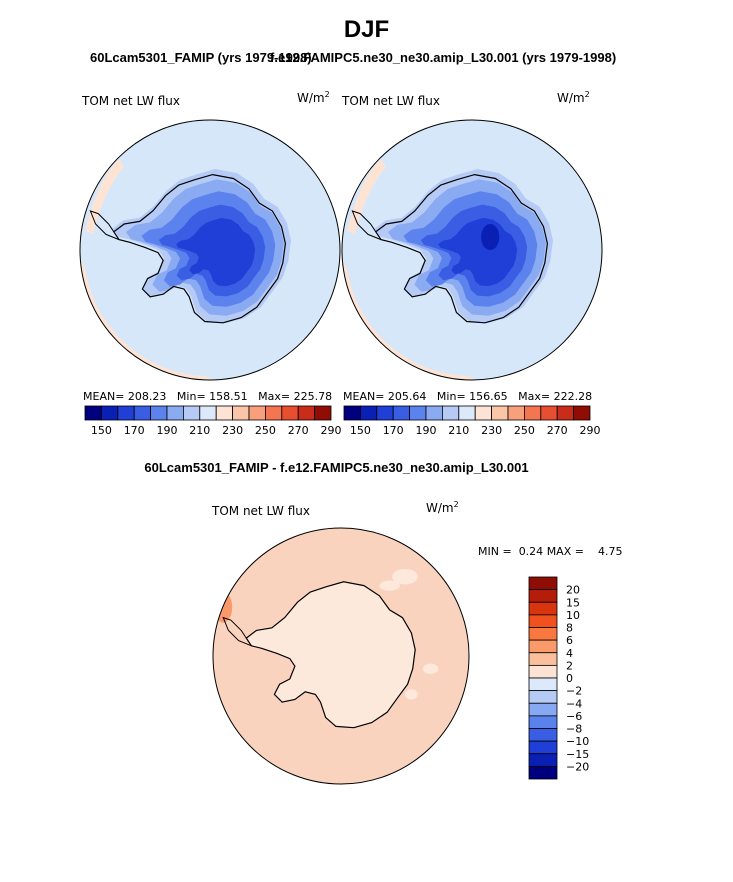 The image size is (733, 882). I want to click on left-colorbar-tick-5: 250, so click(265, 430).